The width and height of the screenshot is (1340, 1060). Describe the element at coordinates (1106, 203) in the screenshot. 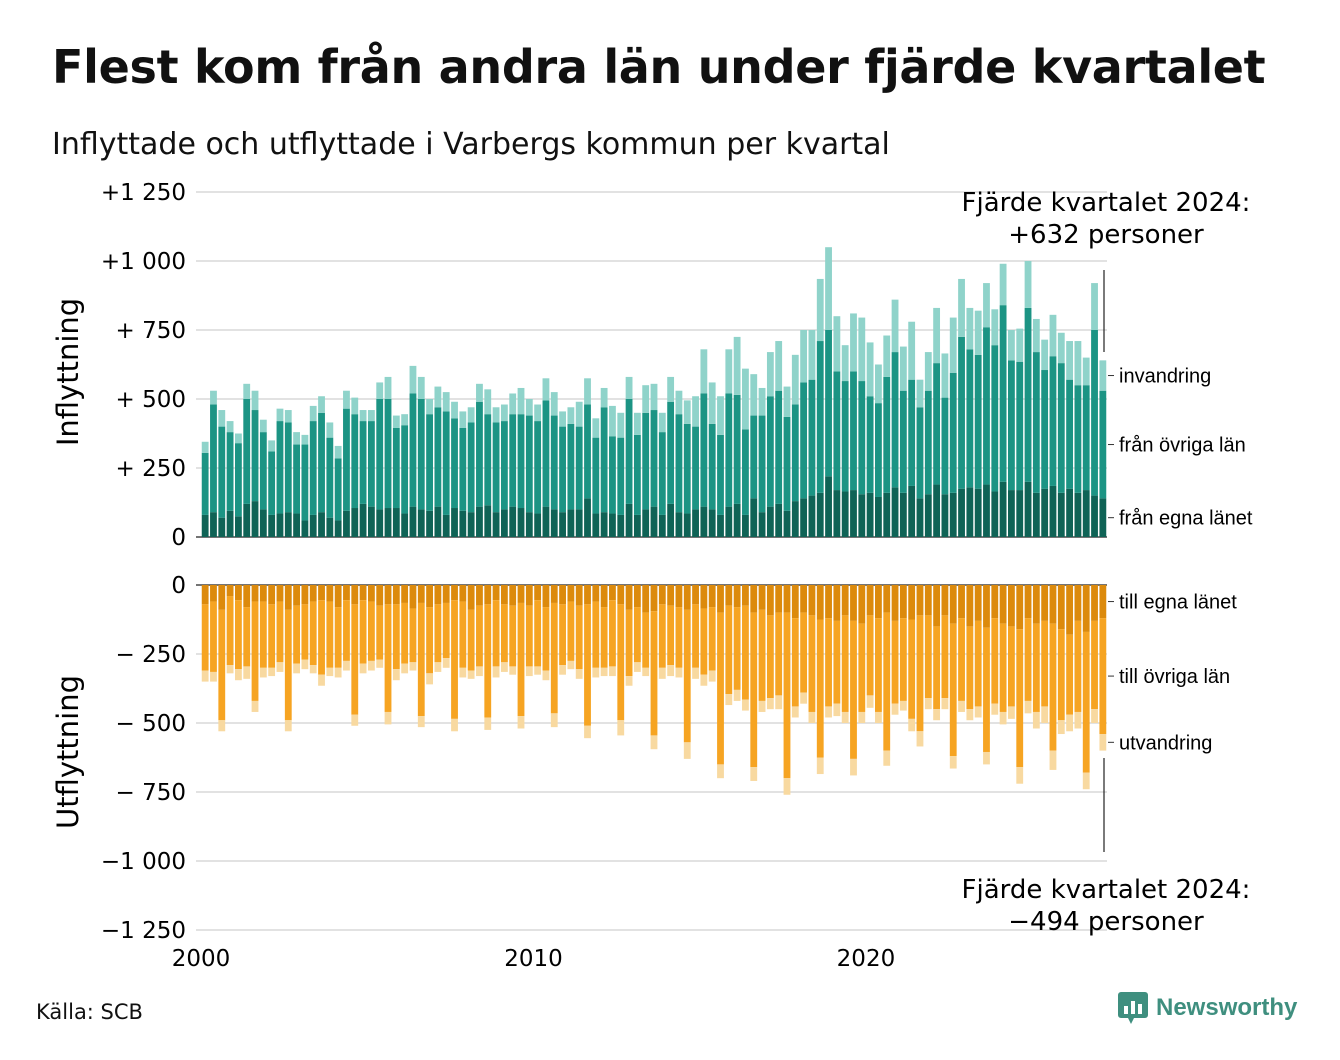

I see `annotation-top-line1: Fjärde kvartalet 2024:` at that location.